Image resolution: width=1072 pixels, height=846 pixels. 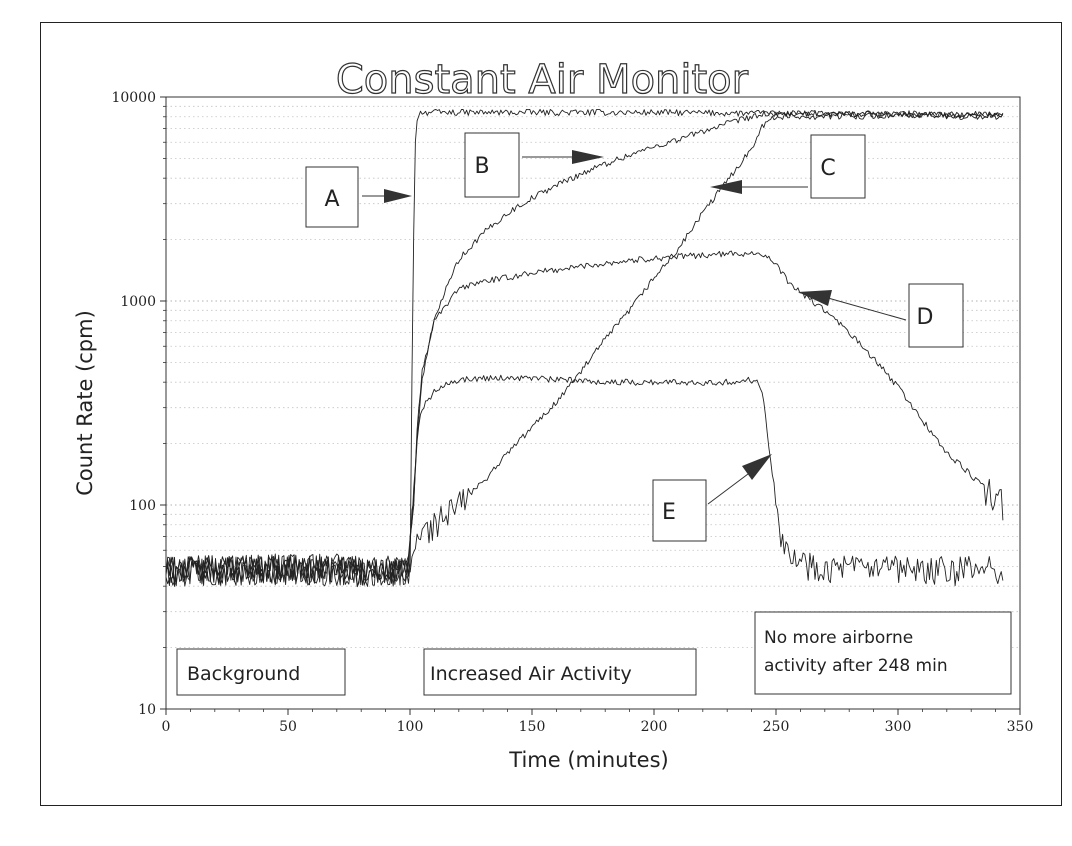 I want to click on x-tick-label: 0, so click(x=166, y=727).